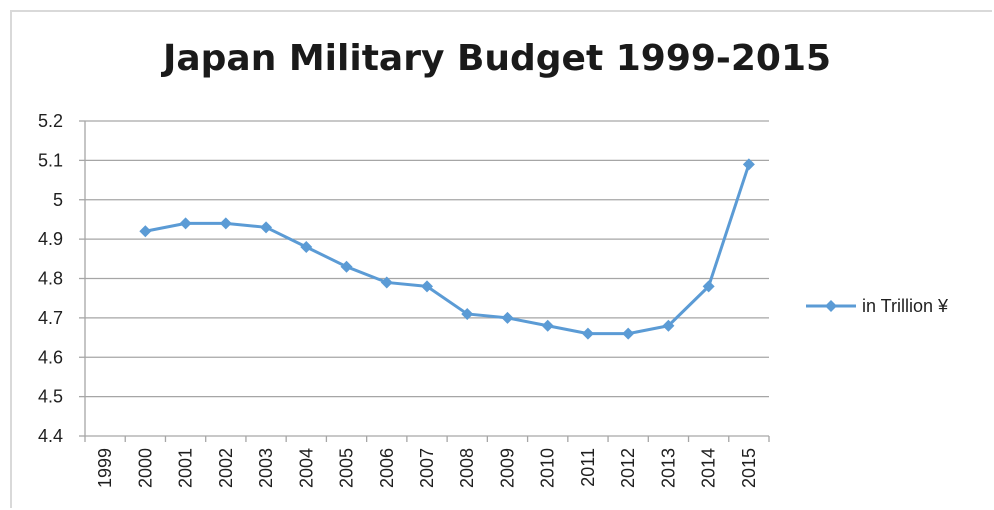 This screenshot has width=994, height=510. I want to click on x-tick-label: 2011, so click(588, 467).